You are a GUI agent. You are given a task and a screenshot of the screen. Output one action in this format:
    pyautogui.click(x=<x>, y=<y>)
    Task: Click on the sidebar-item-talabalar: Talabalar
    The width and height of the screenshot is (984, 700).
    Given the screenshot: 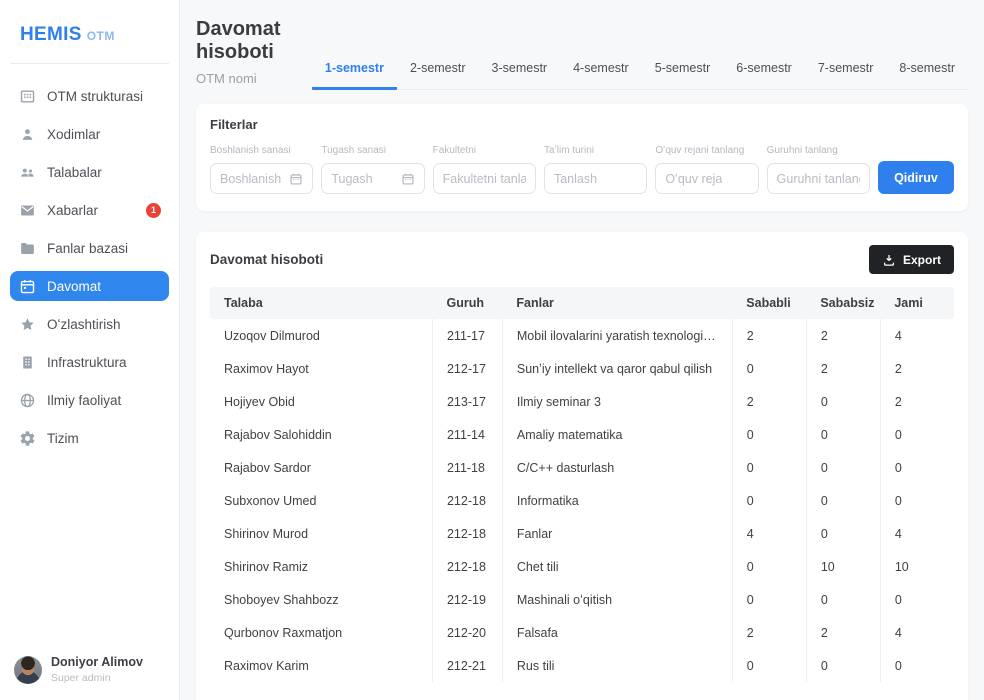 What is the action you would take?
    pyautogui.click(x=89, y=172)
    